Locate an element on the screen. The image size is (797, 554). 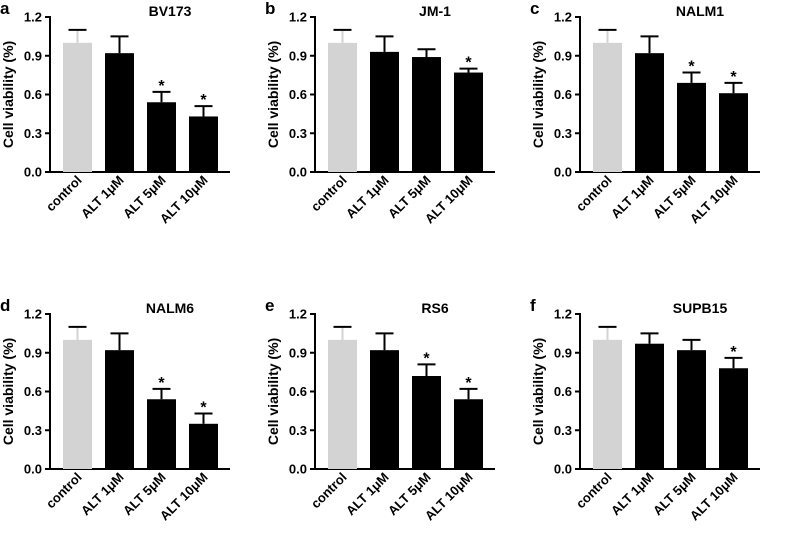
panel-letter: f is located at coordinates (533, 305).